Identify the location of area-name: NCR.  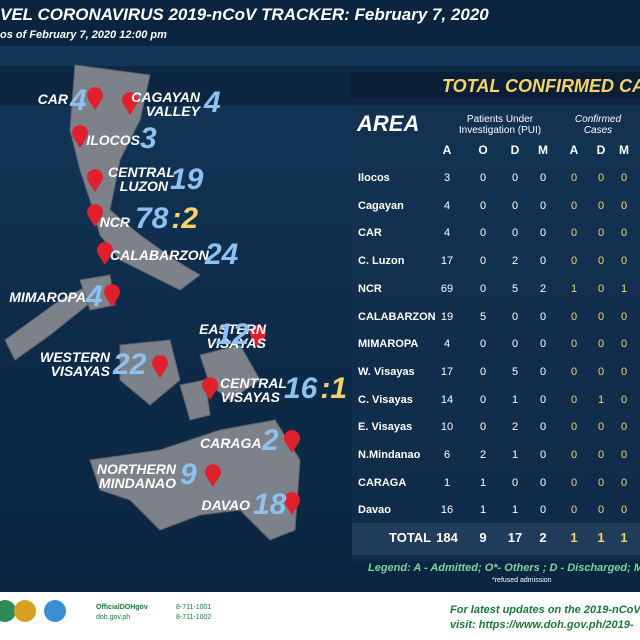
(370, 288).